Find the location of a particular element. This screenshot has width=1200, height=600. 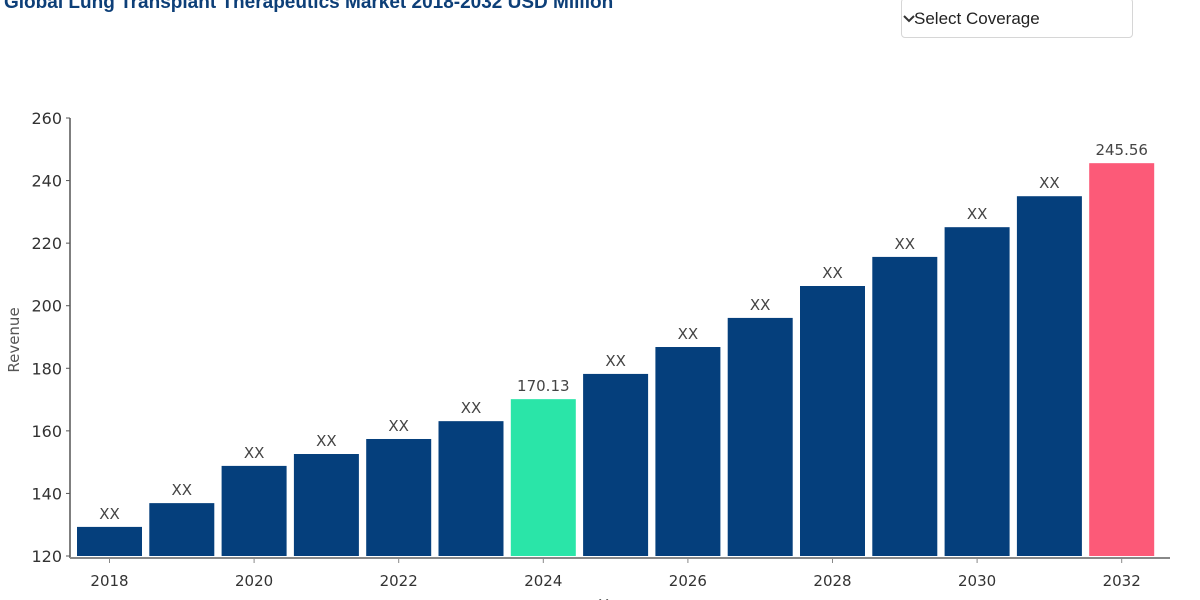

data-label-2032: 245.56 is located at coordinates (1121, 150).